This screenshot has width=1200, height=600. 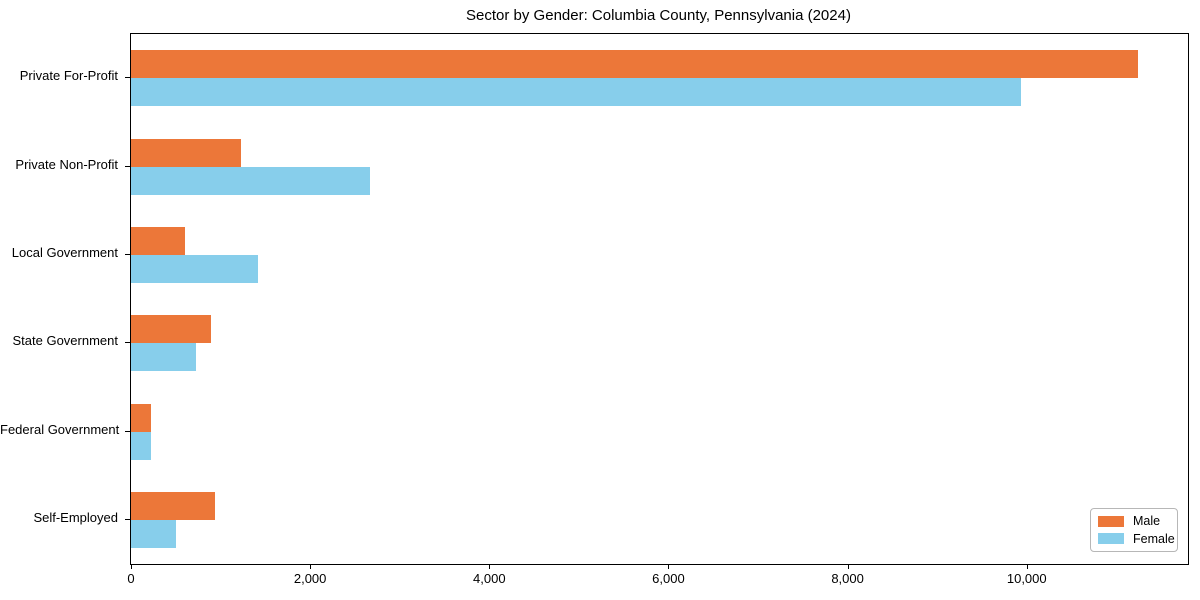 What do you see at coordinates (1154, 538) in the screenshot?
I see `legend-label-female: Female` at bounding box center [1154, 538].